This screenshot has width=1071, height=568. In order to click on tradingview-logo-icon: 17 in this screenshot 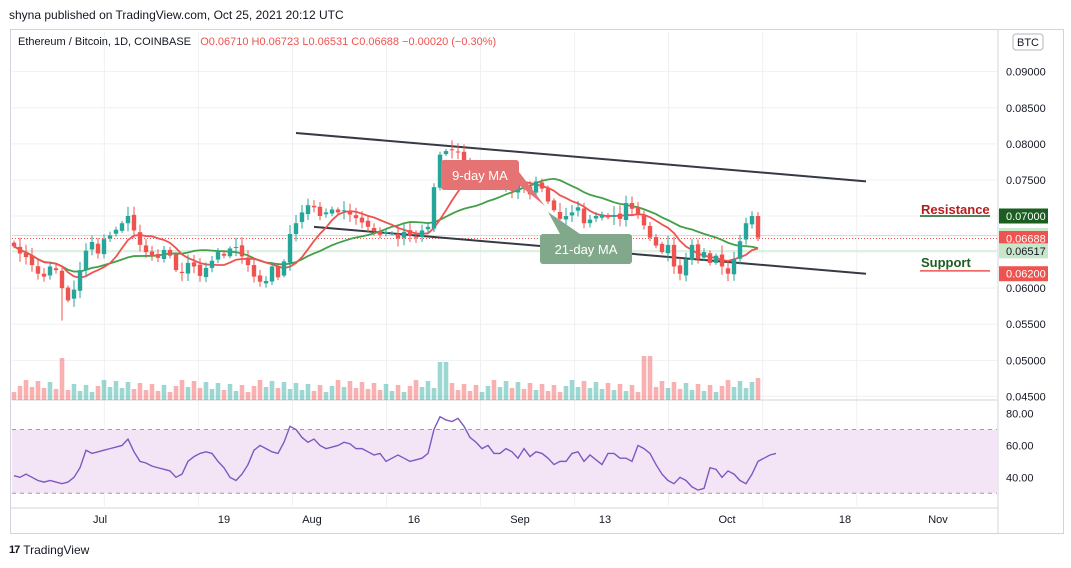, I will do `click(14, 550)`.